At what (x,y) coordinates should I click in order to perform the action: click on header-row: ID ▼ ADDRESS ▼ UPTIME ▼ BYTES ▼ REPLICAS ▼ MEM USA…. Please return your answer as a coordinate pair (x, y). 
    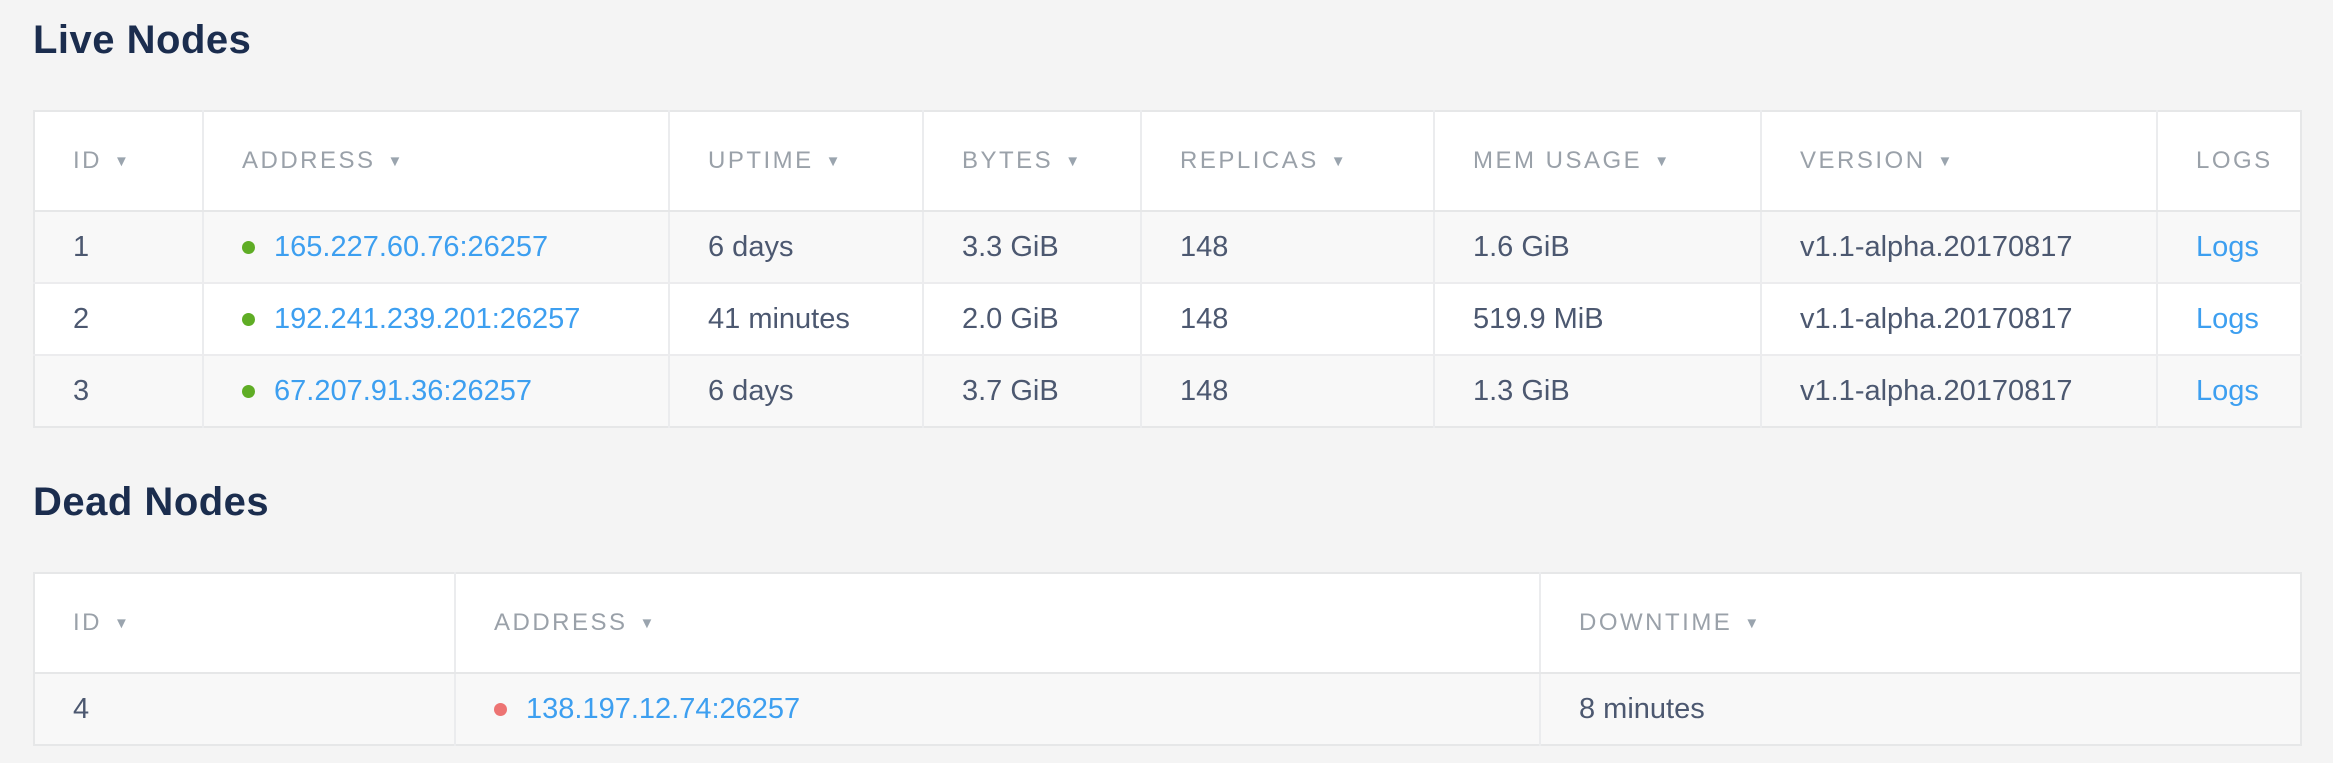
    Looking at the image, I should click on (1167, 161).